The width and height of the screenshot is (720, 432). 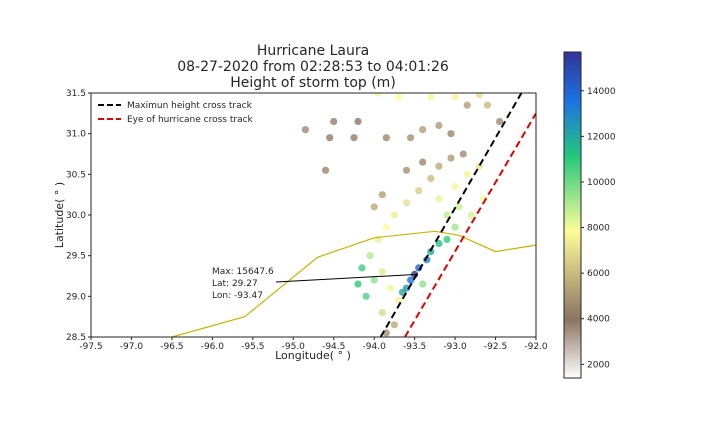 What do you see at coordinates (190, 120) in the screenshot?
I see `legend-label-eye-track: Eye of hurricane cross track` at bounding box center [190, 120].